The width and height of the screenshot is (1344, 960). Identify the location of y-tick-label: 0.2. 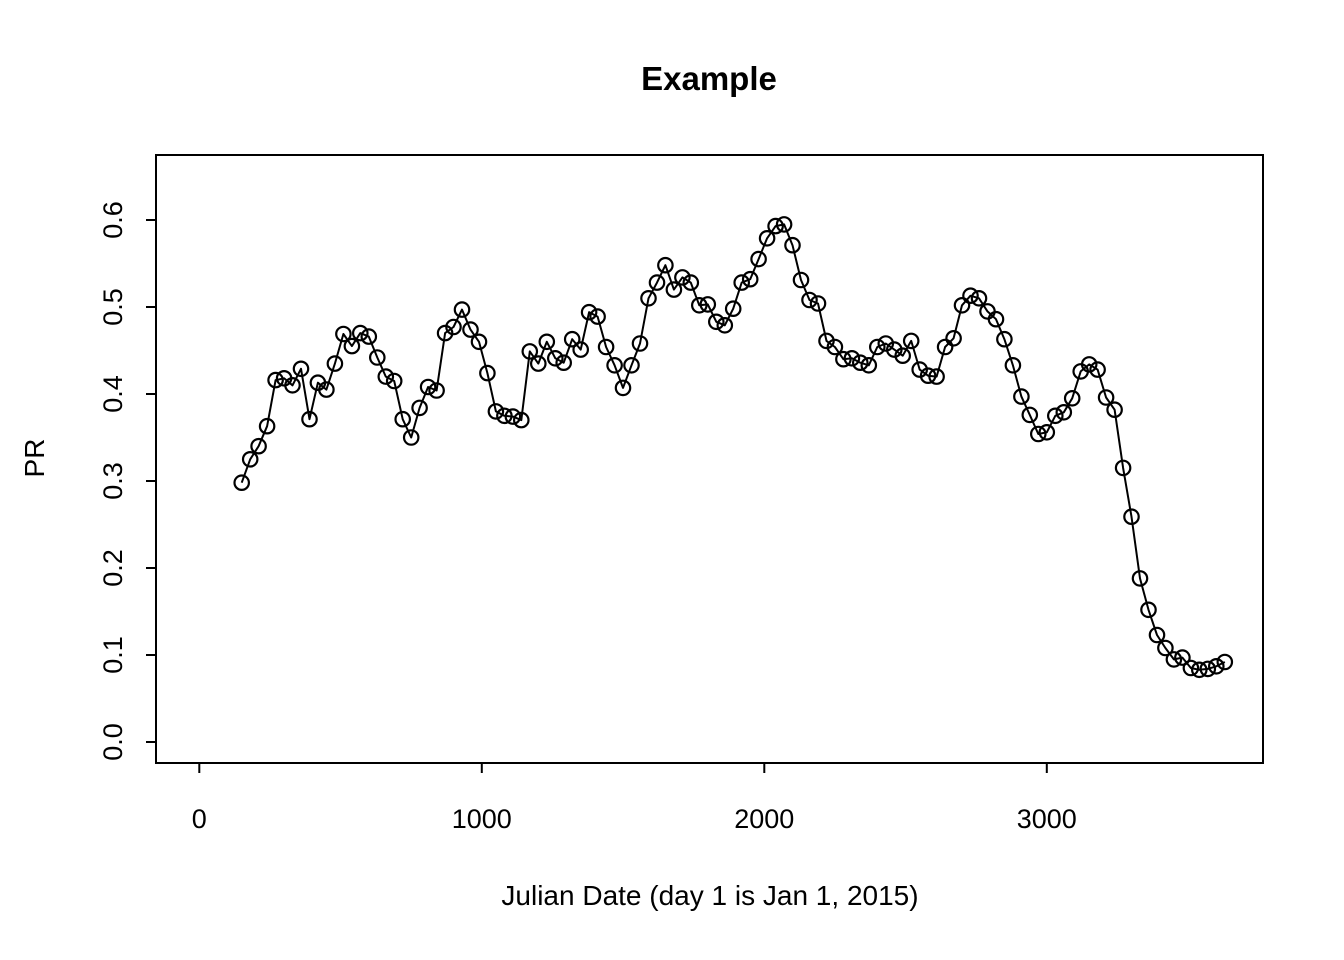
(113, 568).